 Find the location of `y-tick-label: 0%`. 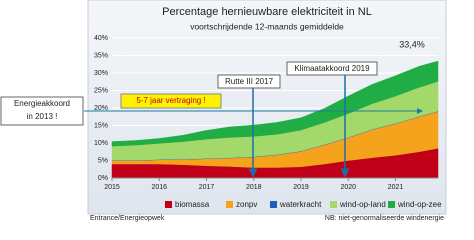

y-tick-label: 0% is located at coordinates (103, 178).